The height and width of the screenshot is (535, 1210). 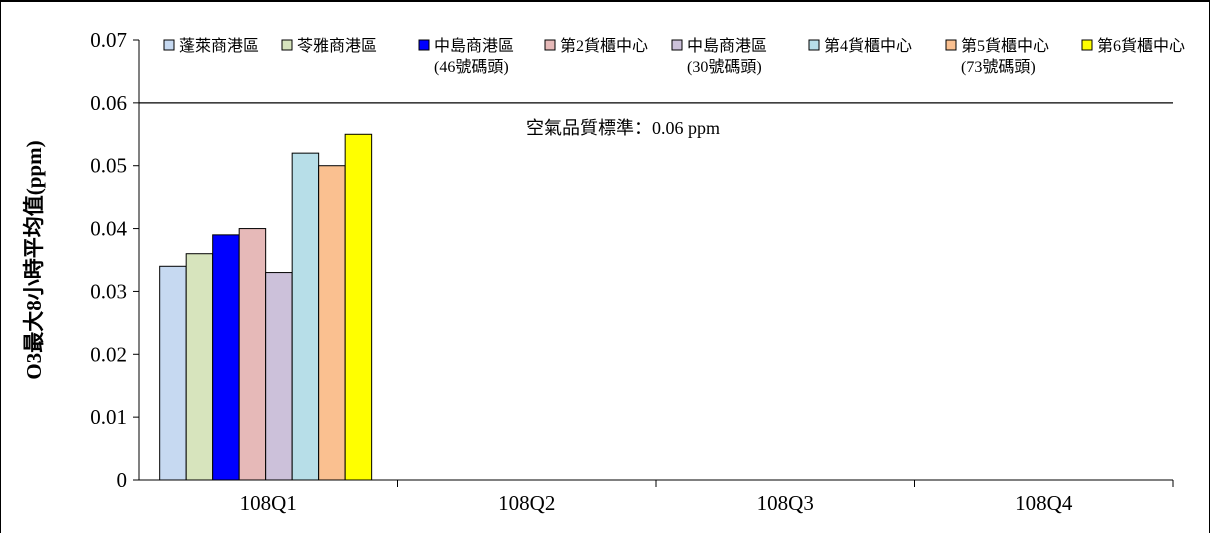 What do you see at coordinates (1005, 46) in the screenshot?
I see `legend-label: 第5貨櫃中心` at bounding box center [1005, 46].